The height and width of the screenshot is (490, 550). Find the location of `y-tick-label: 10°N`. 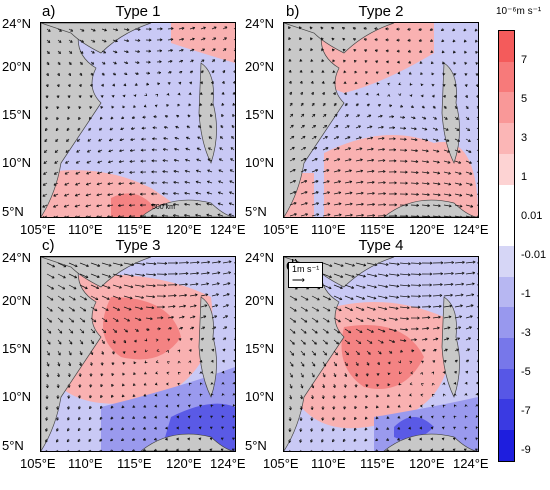

y-tick-label: 10°N is located at coordinates (260, 162).